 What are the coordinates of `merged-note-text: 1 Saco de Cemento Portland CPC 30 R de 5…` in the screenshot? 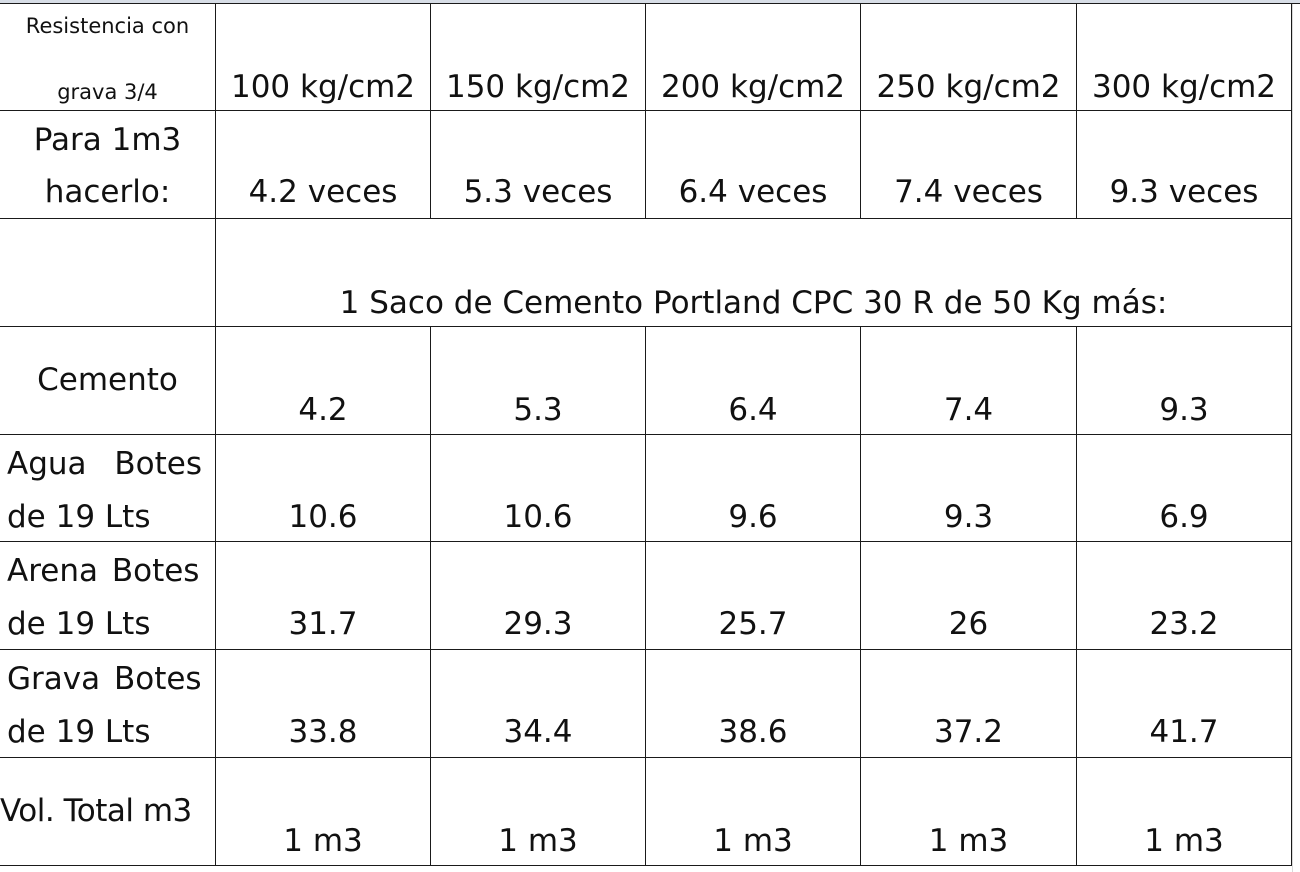 It's located at (753, 303).